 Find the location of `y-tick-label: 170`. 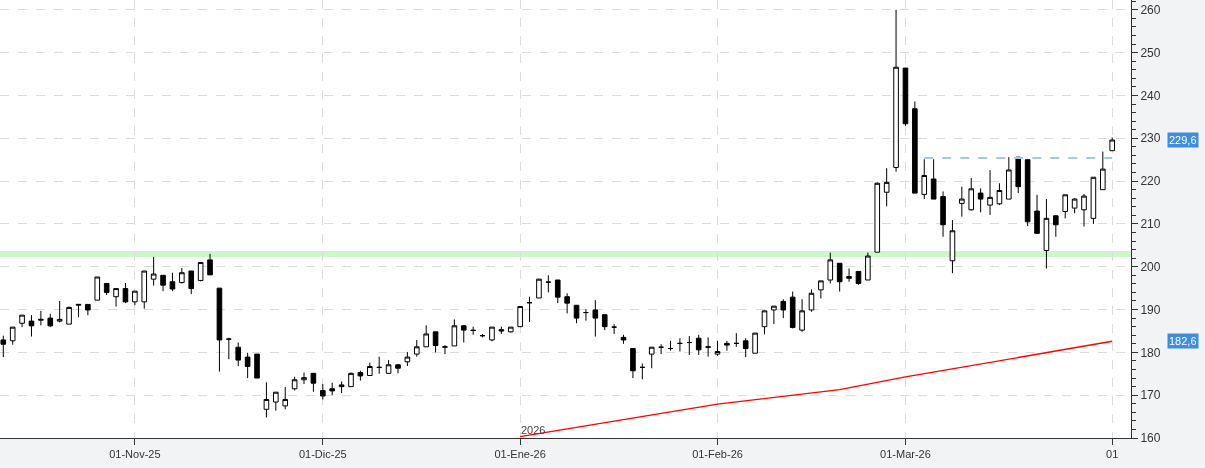

y-tick-label: 170 is located at coordinates (1150, 395).